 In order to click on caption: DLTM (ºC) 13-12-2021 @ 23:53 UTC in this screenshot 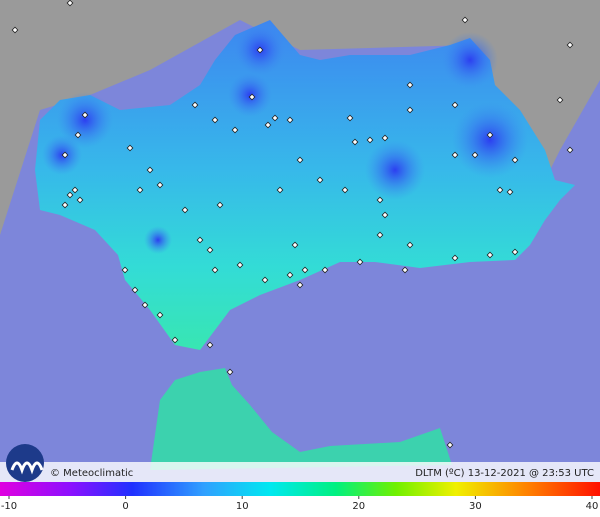, I will do `click(504, 473)`.